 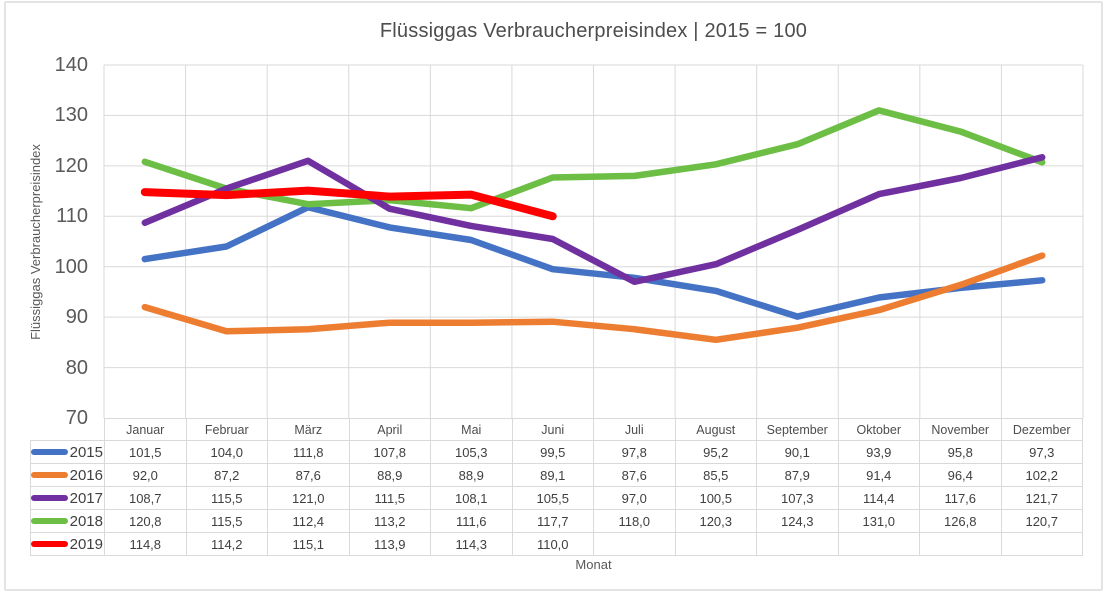 What do you see at coordinates (715, 521) in the screenshot?
I see `table-cell: 120,3` at bounding box center [715, 521].